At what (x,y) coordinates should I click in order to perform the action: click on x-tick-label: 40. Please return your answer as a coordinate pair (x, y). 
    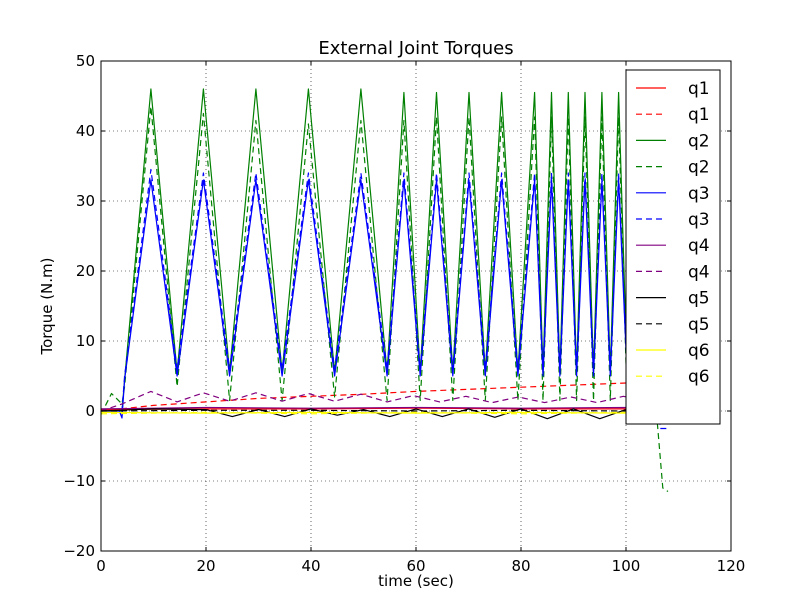
    Looking at the image, I should click on (310, 566).